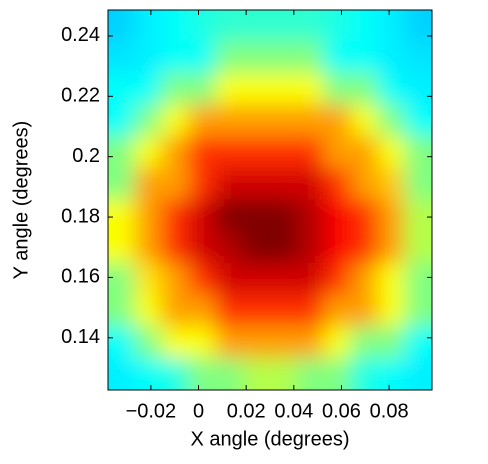 The width and height of the screenshot is (488, 464). I want to click on y-tick-label: 0.14, so click(80, 337).